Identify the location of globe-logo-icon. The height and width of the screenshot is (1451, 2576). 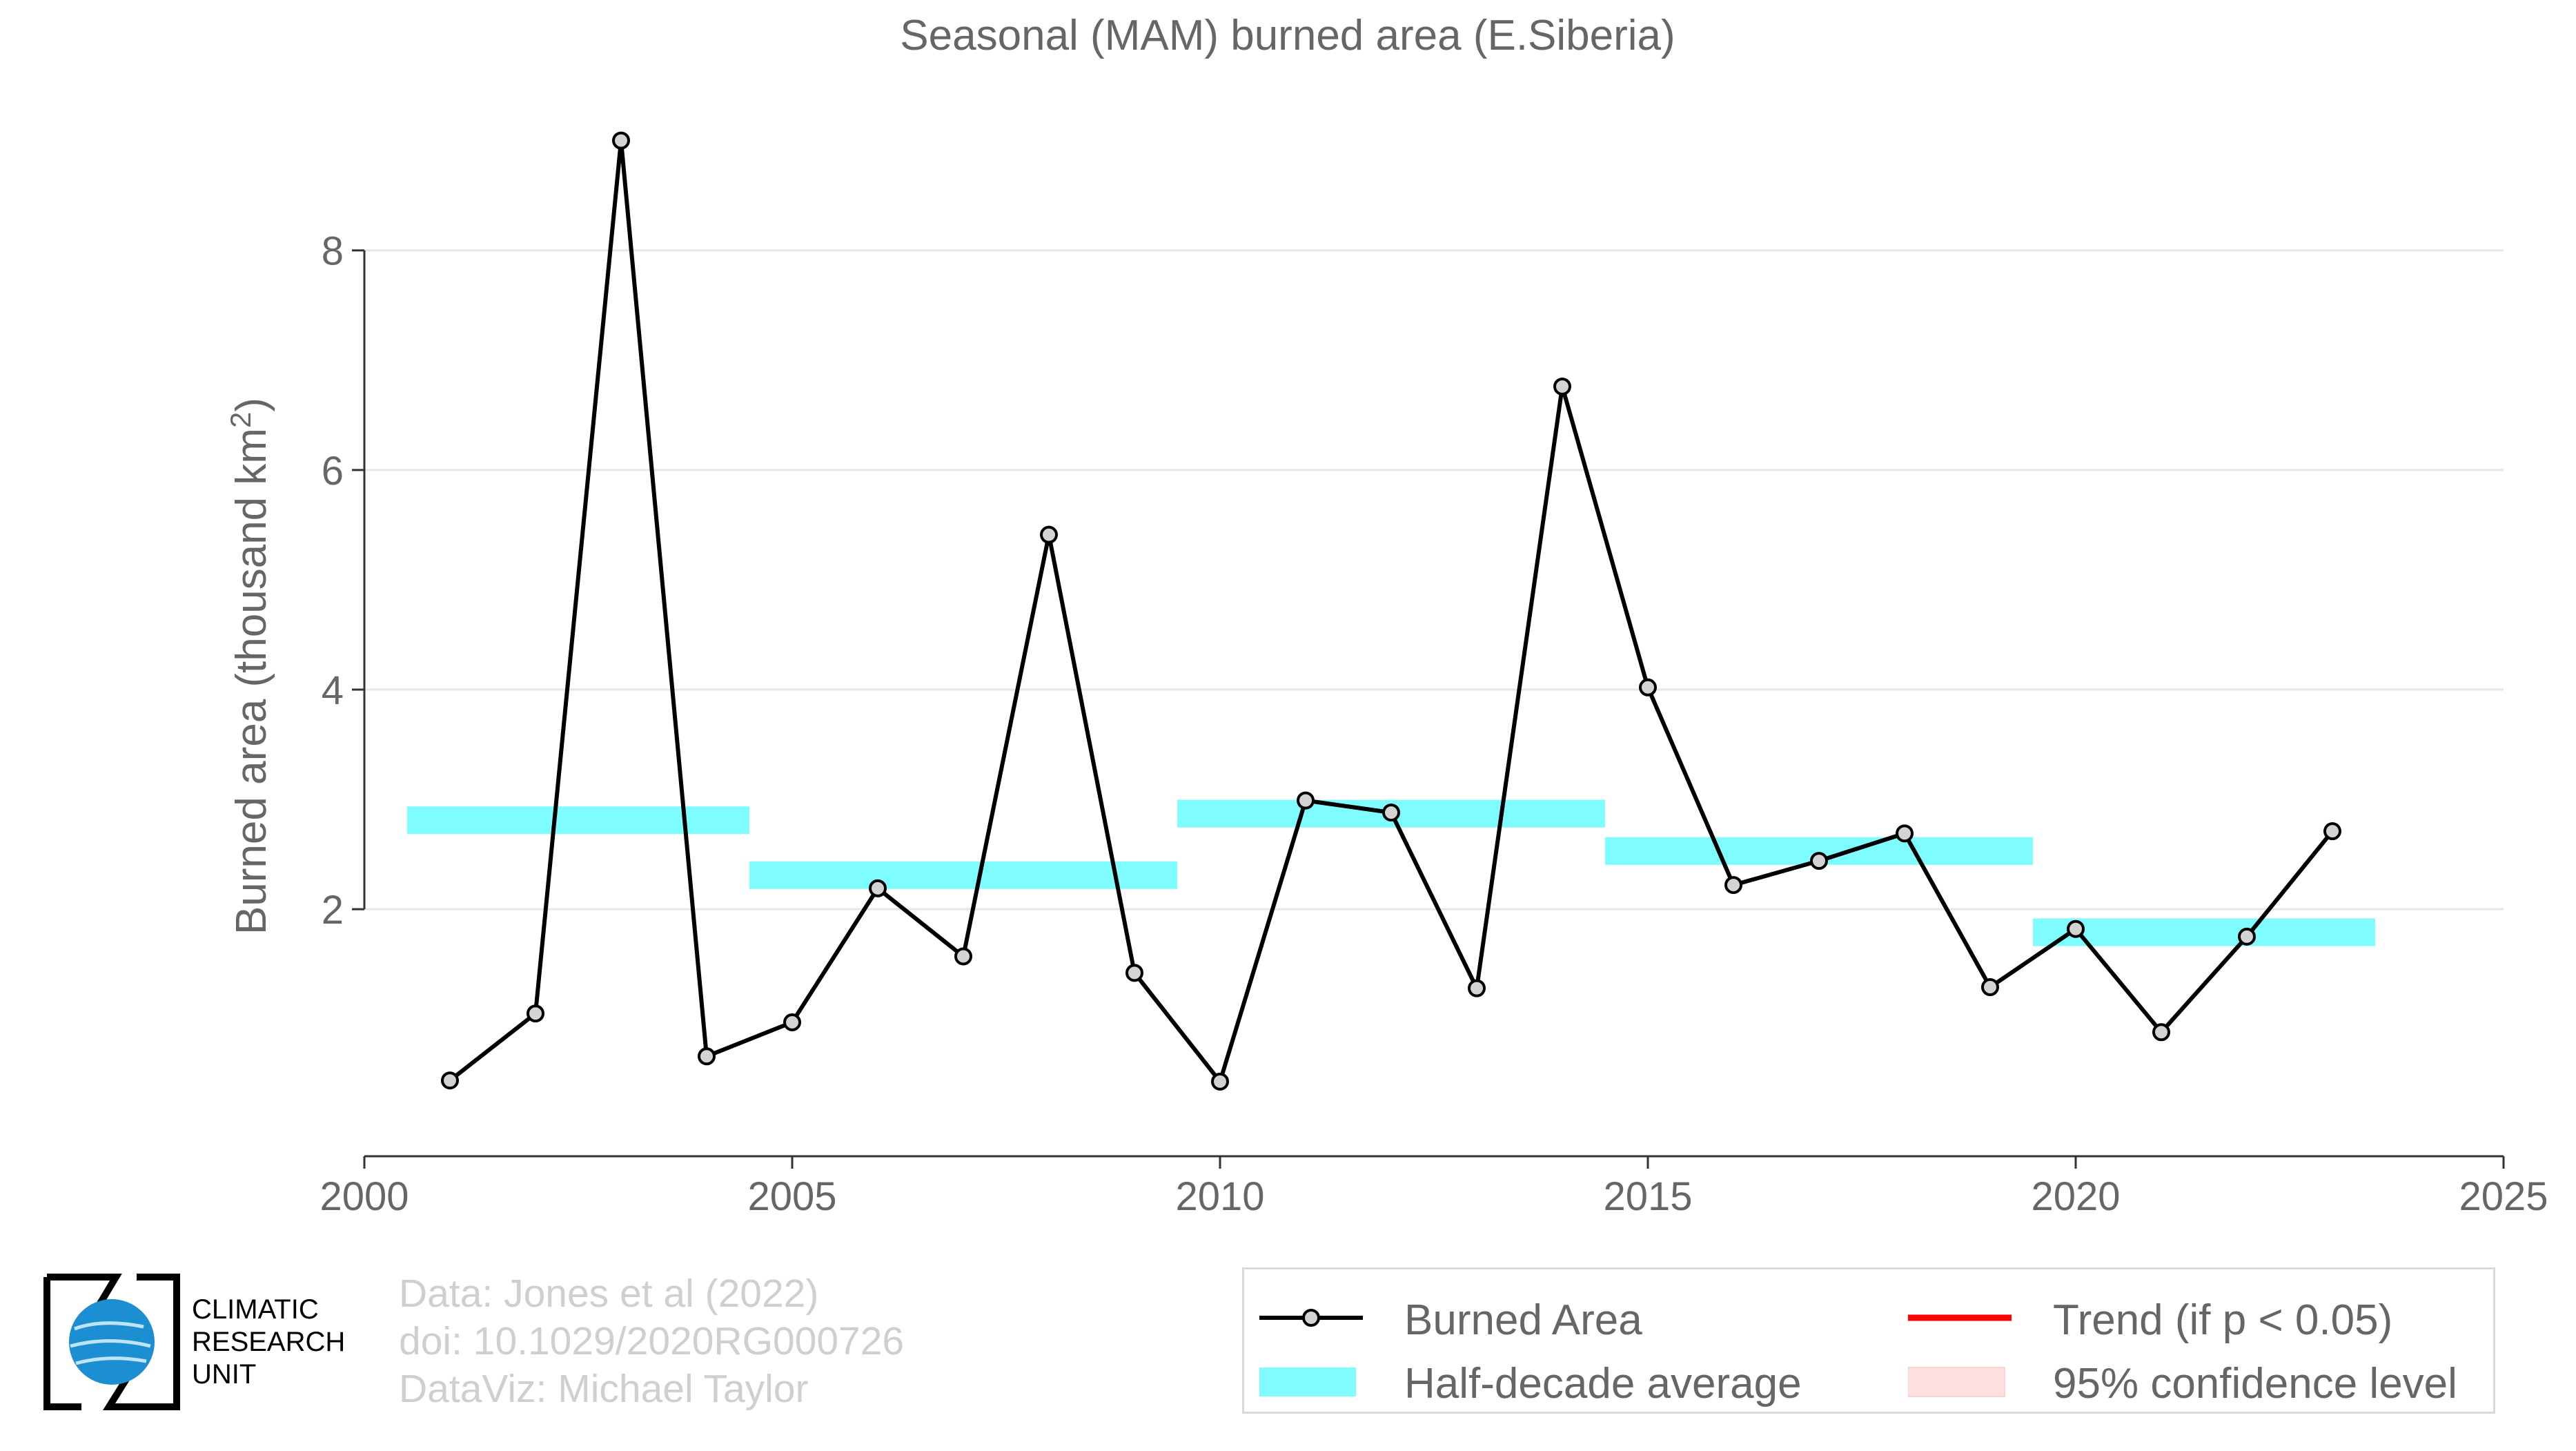
(111, 1342).